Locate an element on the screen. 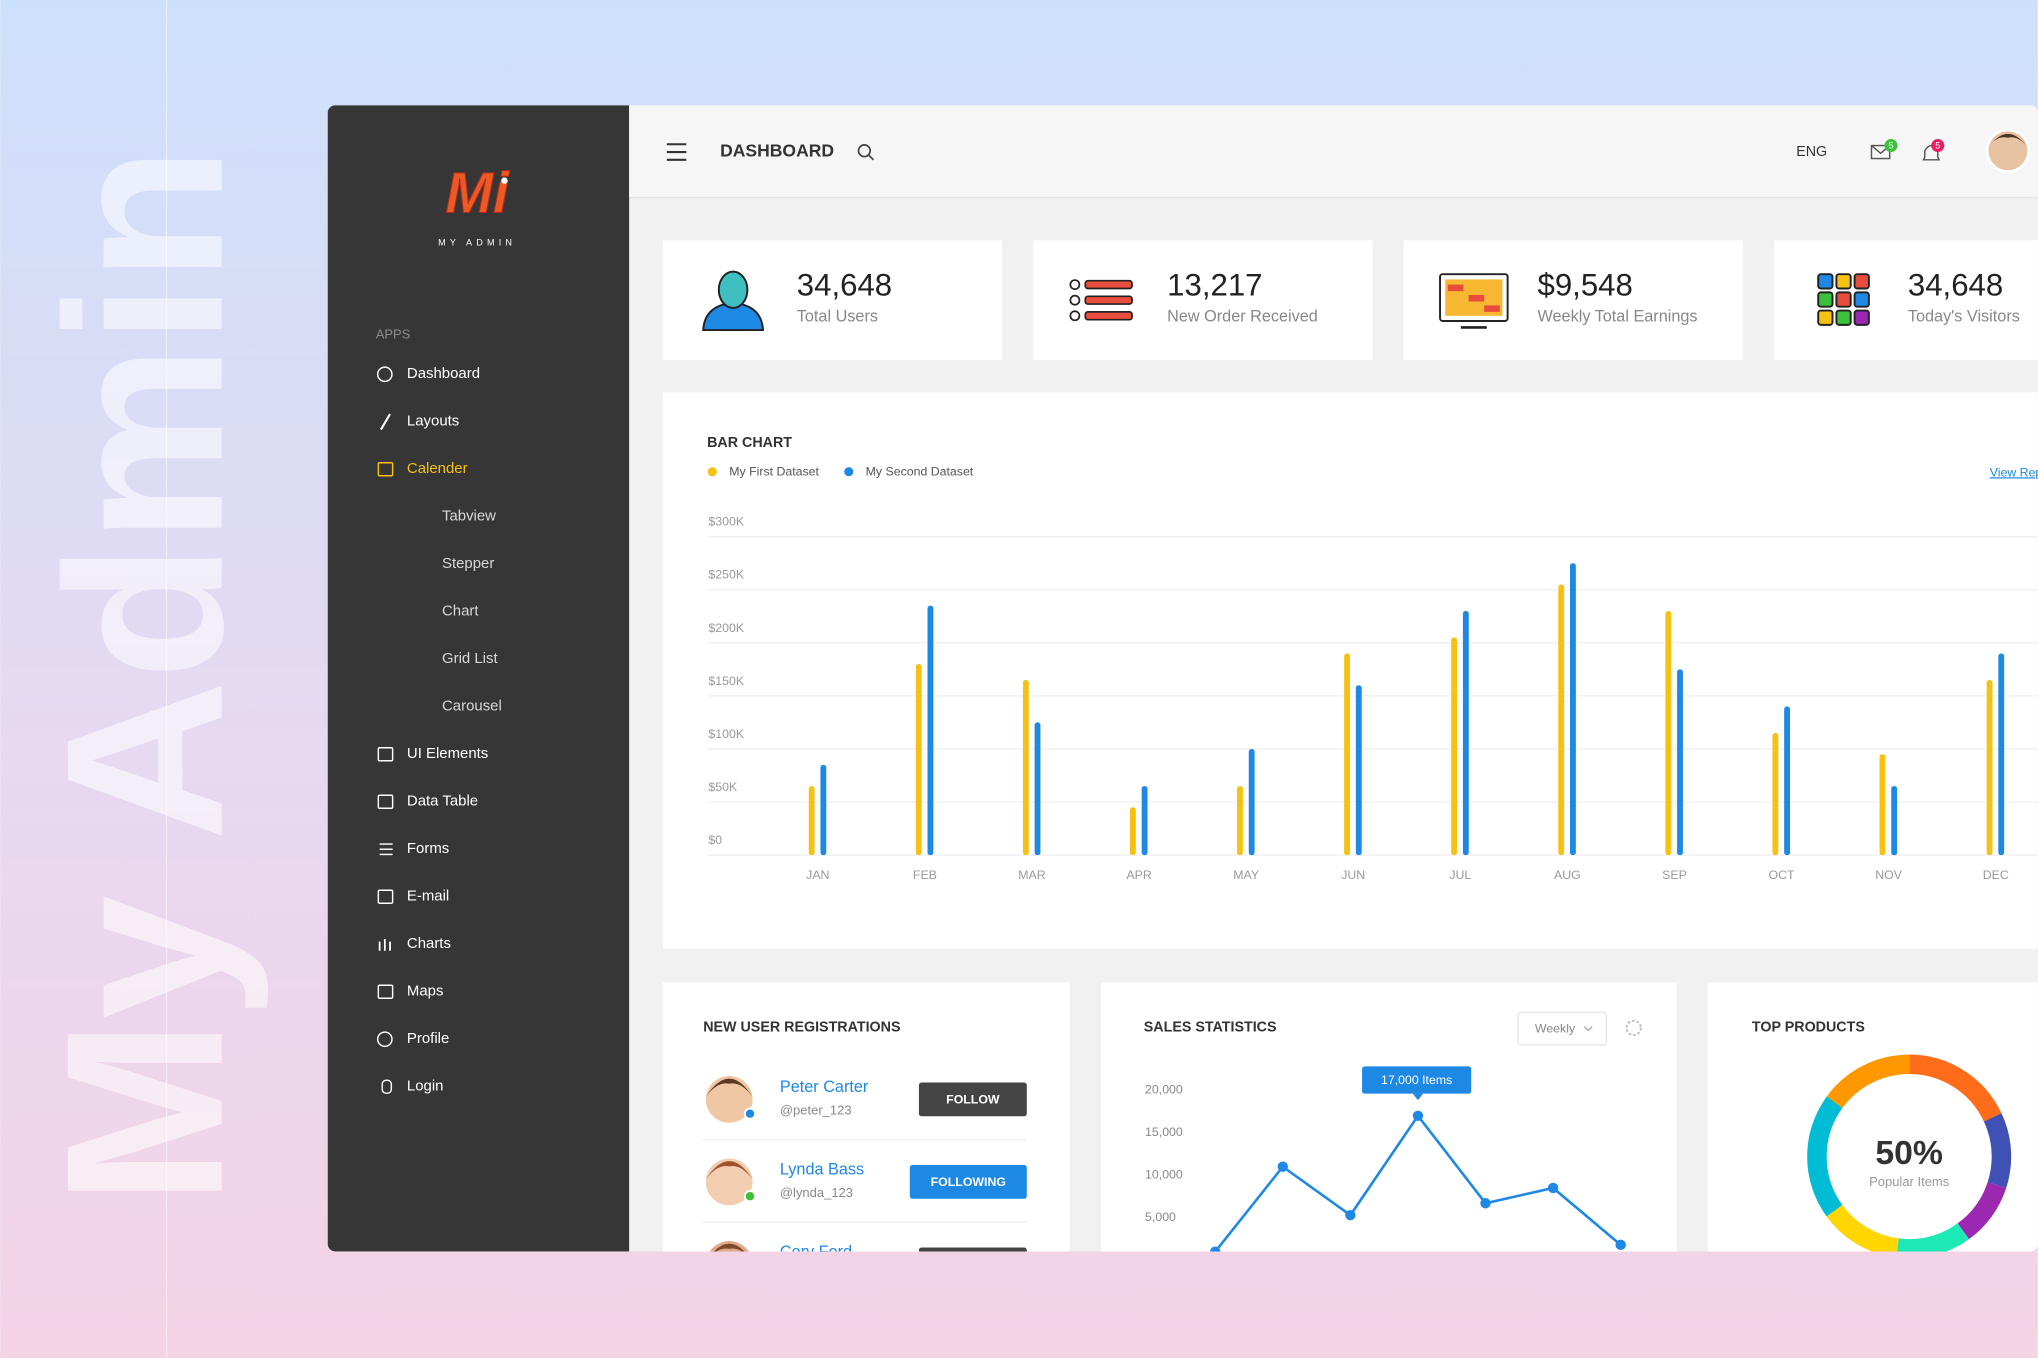  nav-label: Calender is located at coordinates (437, 468).